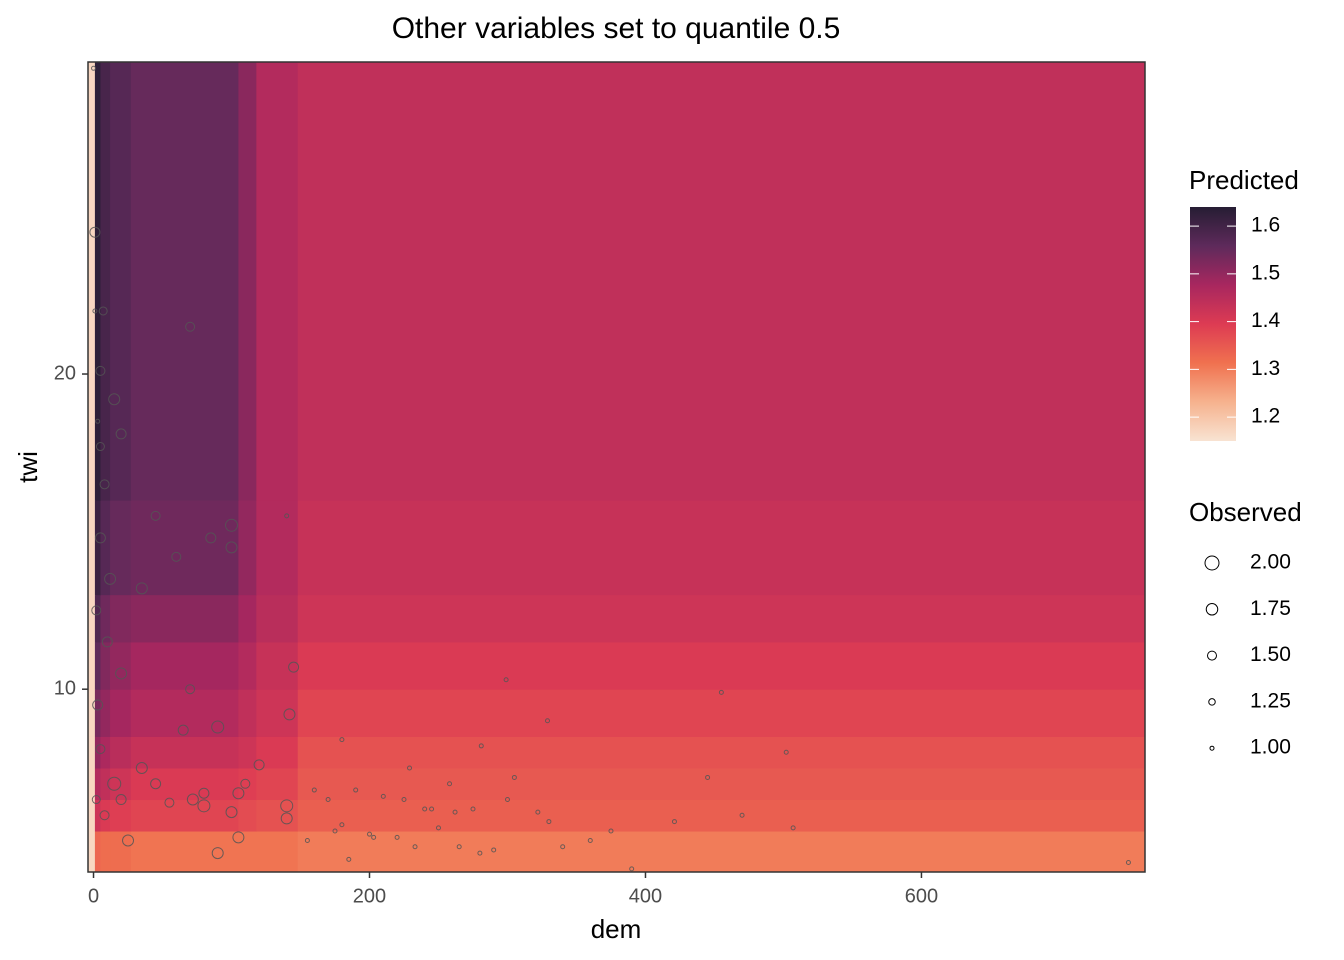 Image resolution: width=1344 pixels, height=960 pixels. Describe the element at coordinates (1245, 512) in the screenshot. I see `size-legend-title: Observed` at that location.